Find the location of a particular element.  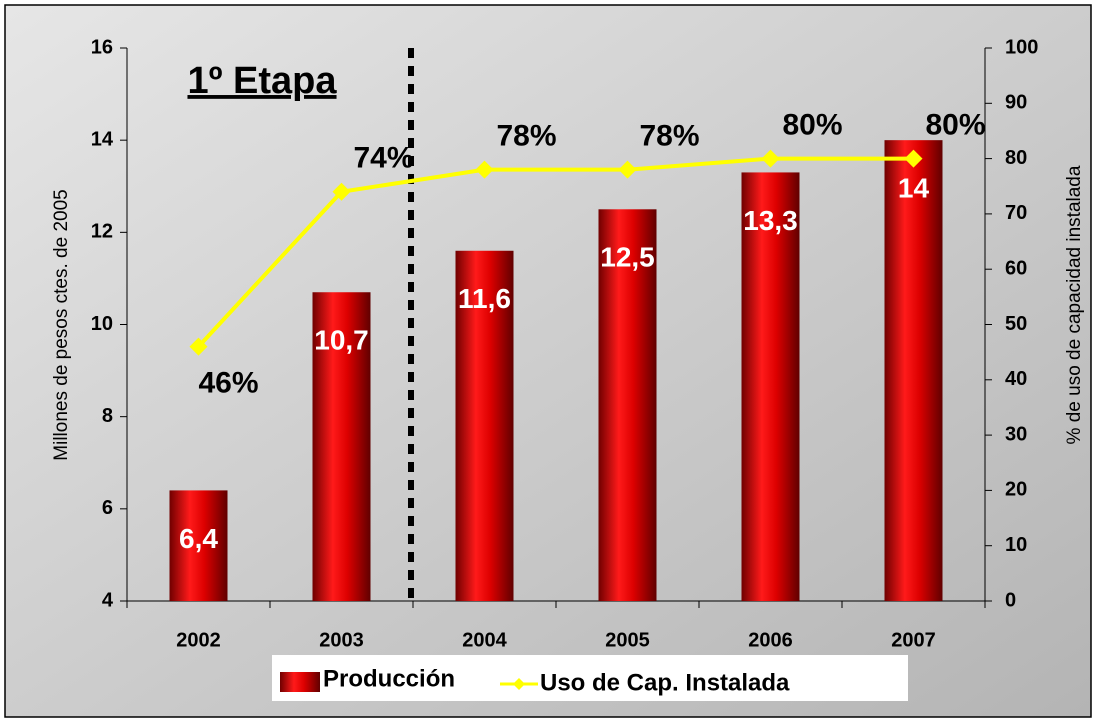

bar-value-label: 13,3 is located at coordinates (770, 220).